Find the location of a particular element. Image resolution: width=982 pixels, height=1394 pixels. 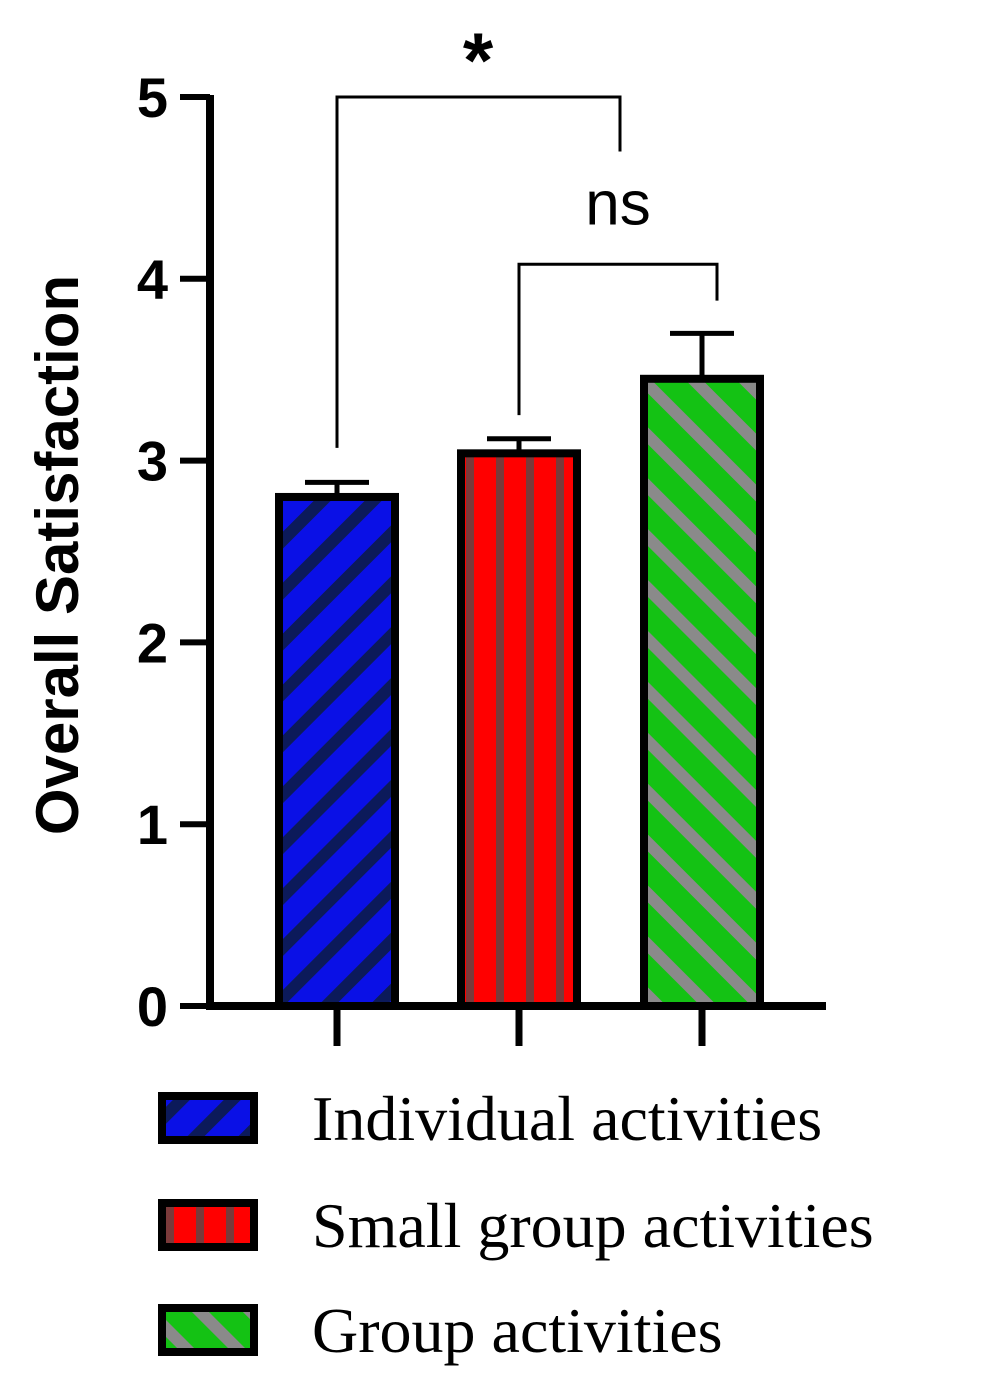

y-ticks: 0 1 2 3 4 5 is located at coordinates (173, 552).